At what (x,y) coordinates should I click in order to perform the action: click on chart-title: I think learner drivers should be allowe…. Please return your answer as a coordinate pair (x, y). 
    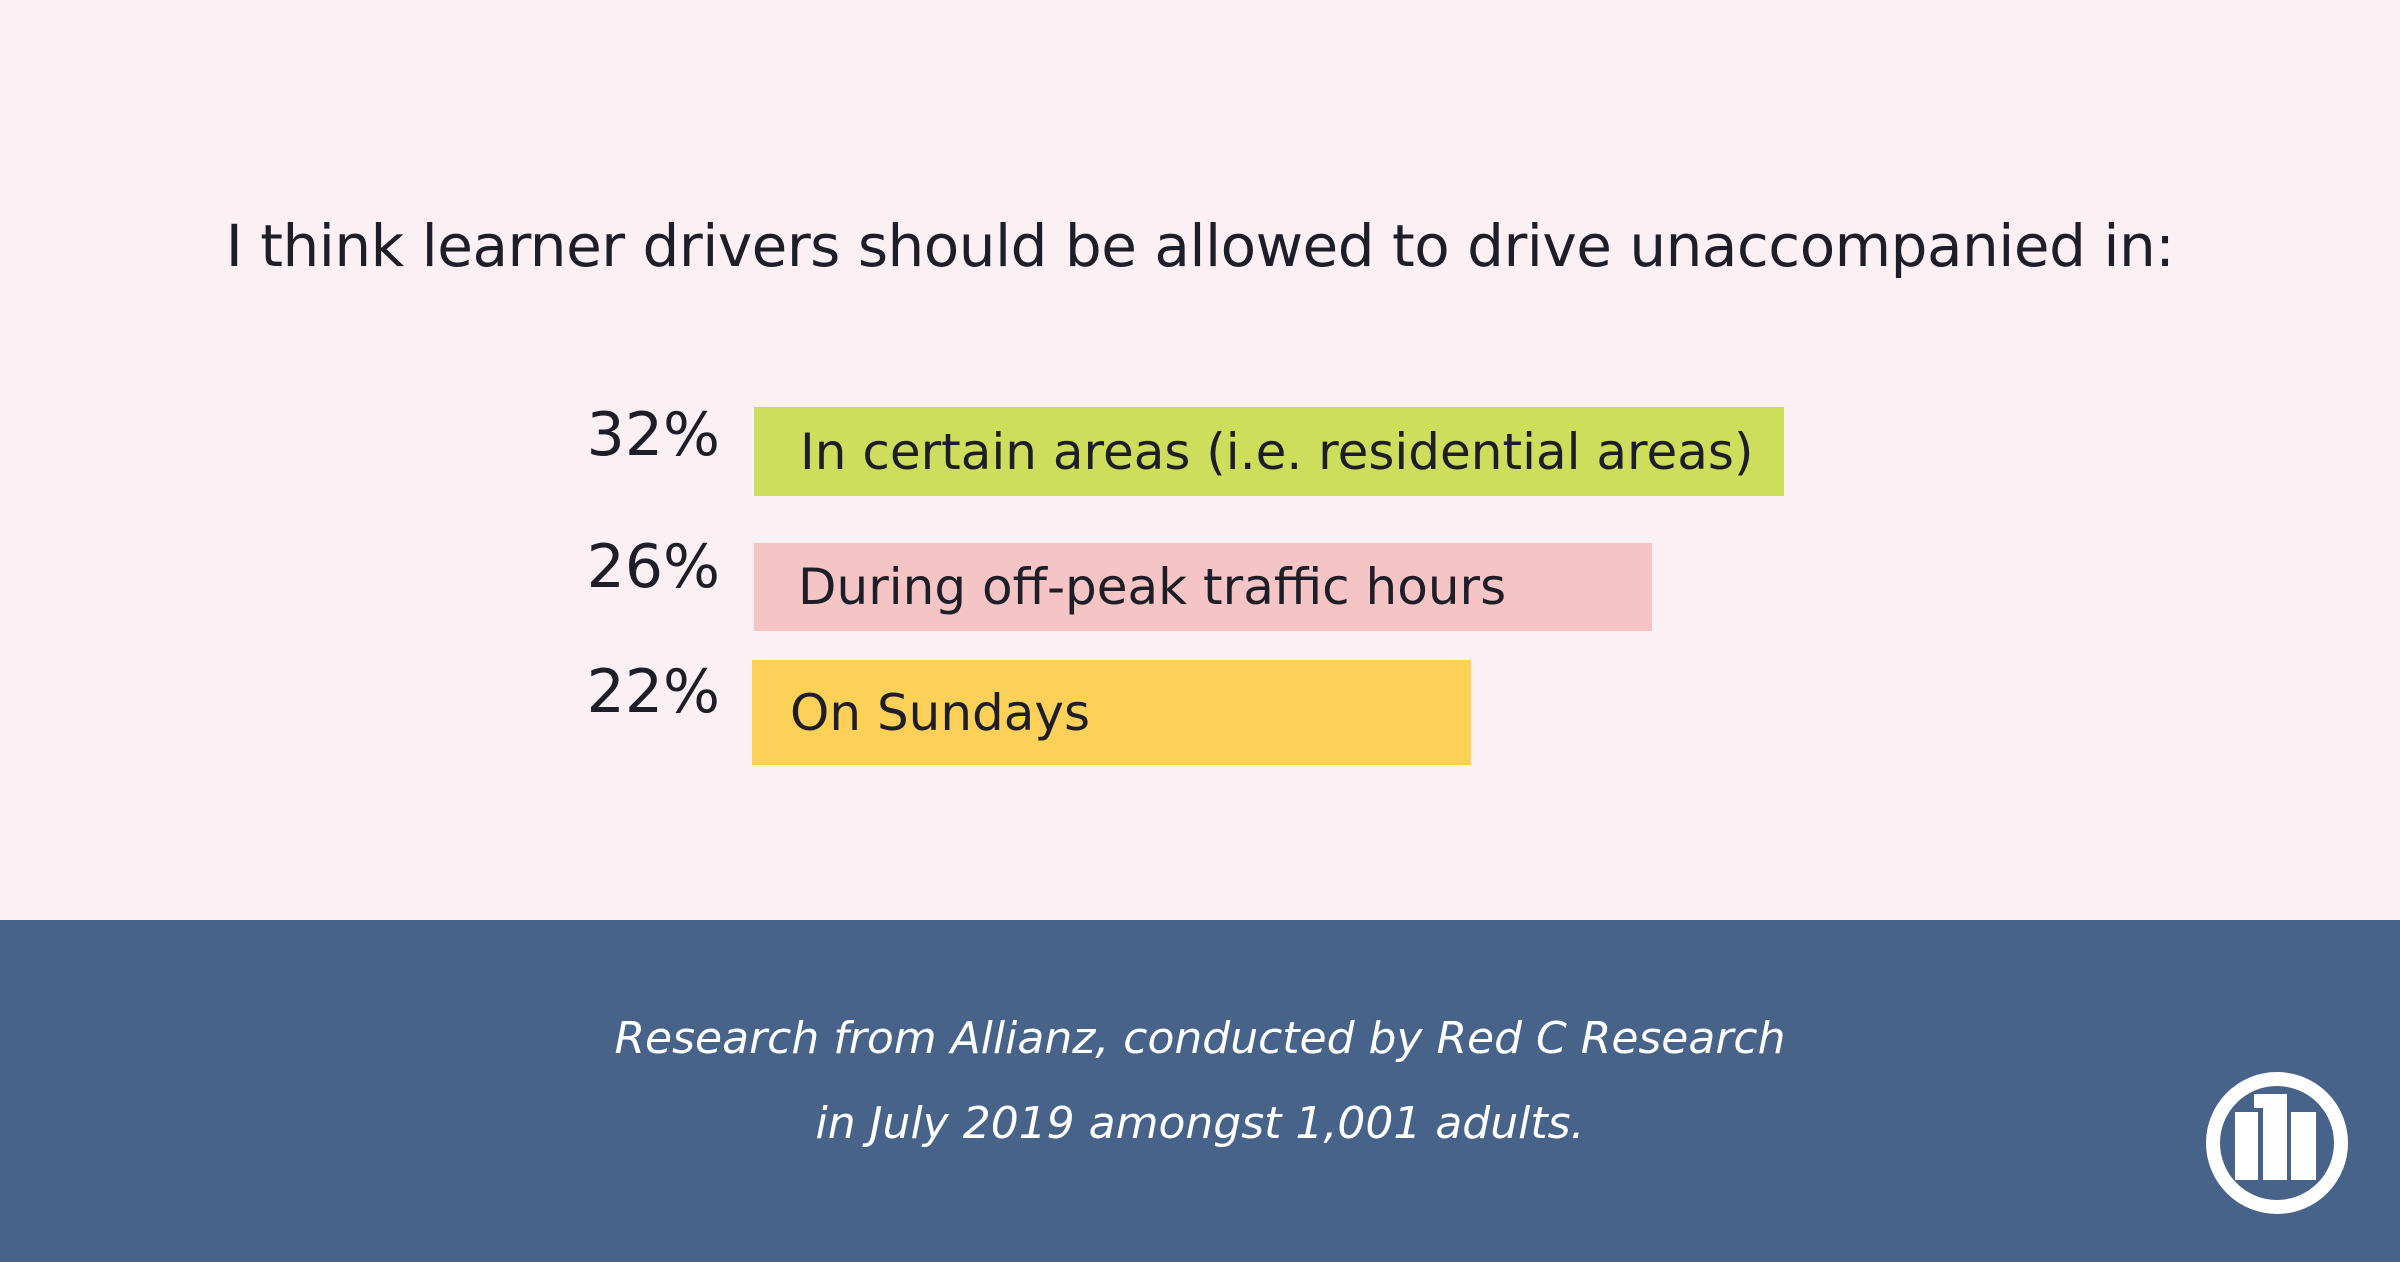
    Looking at the image, I should click on (1200, 246).